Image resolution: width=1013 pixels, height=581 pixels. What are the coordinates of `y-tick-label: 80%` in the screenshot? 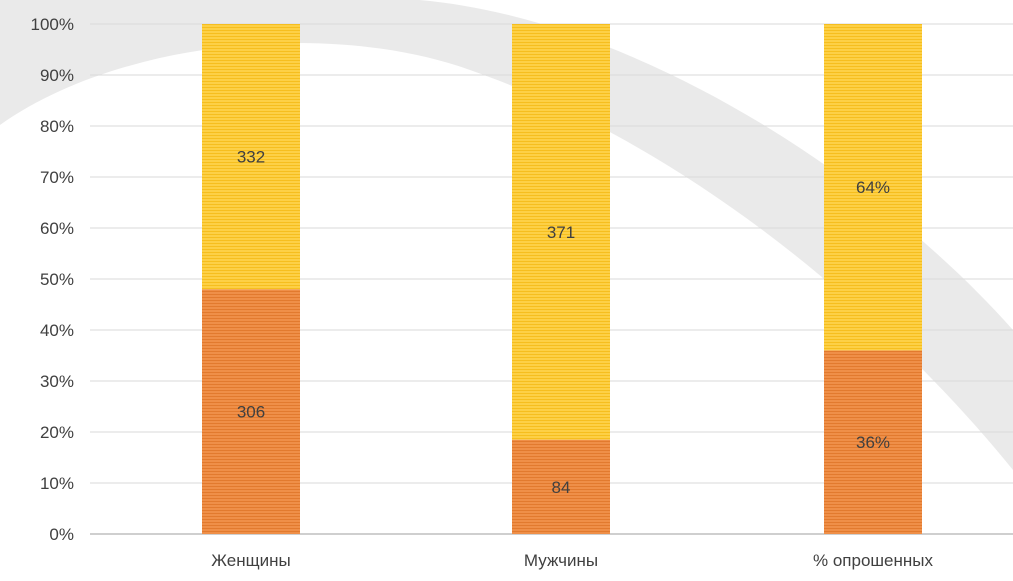 It's located at (57, 126).